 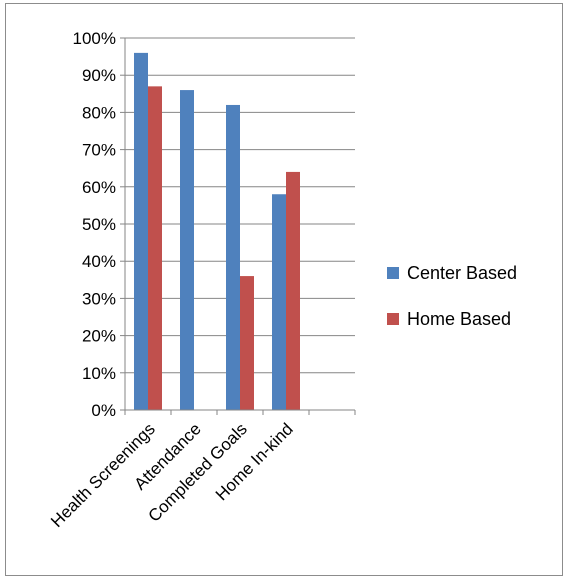 I want to click on y-tick-labels: 0% 10% 20% 30% 40% 50% 60% 70% 80% 90% 100%, so click(x=94, y=224).